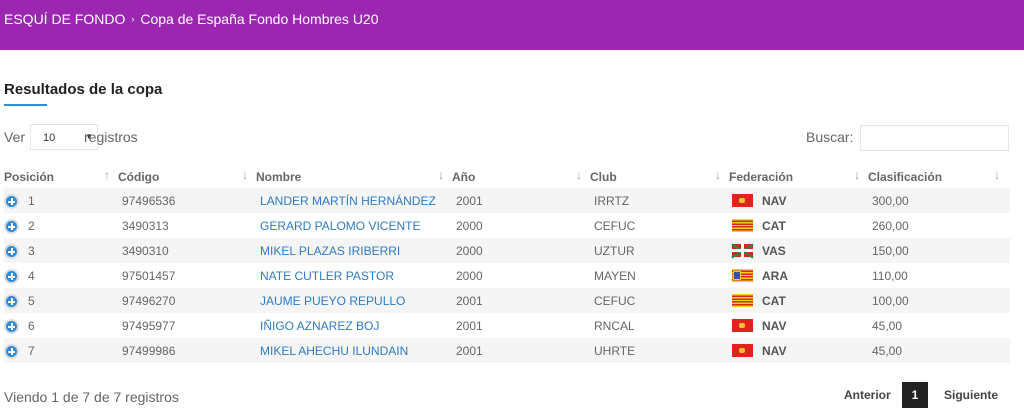 This screenshot has width=1024, height=420. I want to click on cell-codigo: 97495977, so click(149, 326).